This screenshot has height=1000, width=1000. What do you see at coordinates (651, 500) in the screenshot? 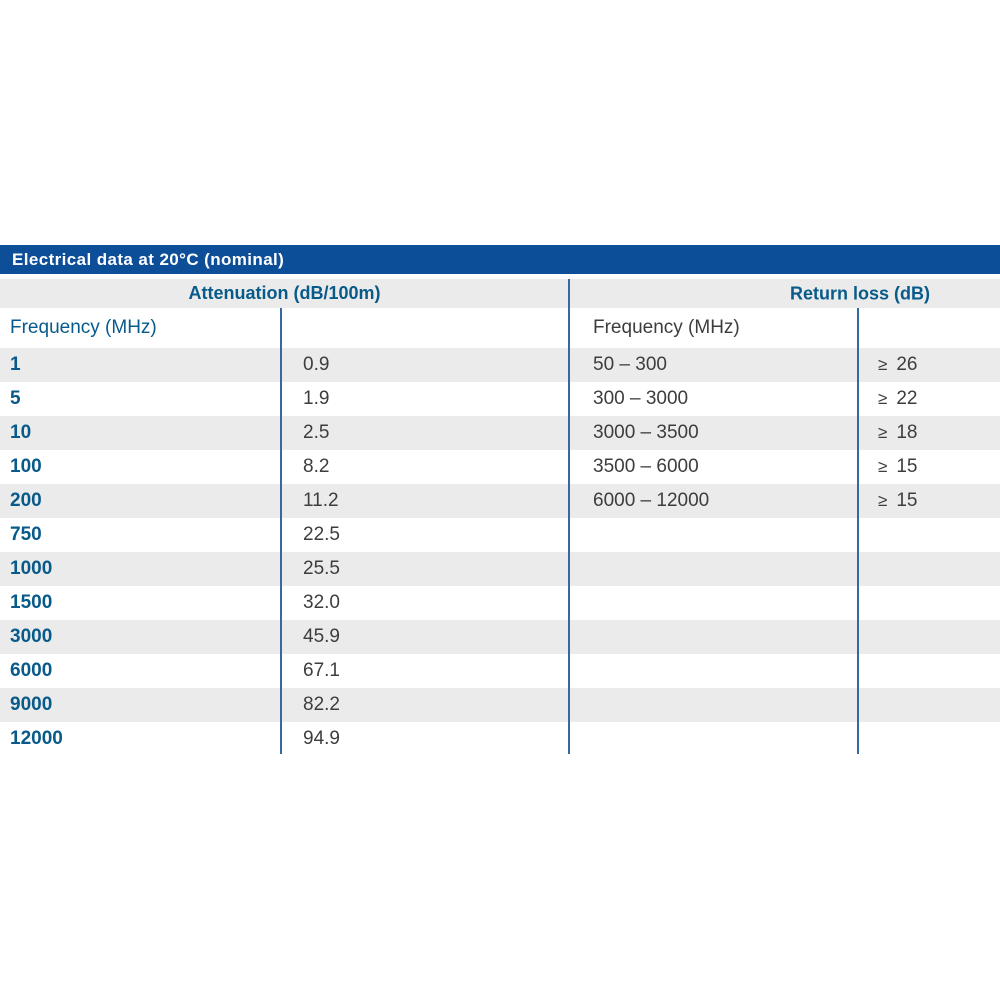
I see `frequency-range-cell: 6000 – 12000` at bounding box center [651, 500].